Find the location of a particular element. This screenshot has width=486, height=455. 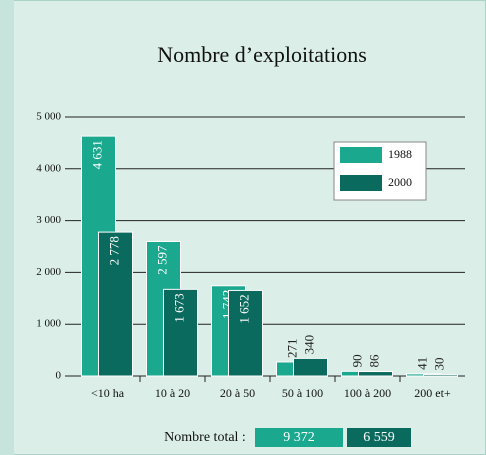

x-tick-label: 100 à 200 is located at coordinates (367, 393).